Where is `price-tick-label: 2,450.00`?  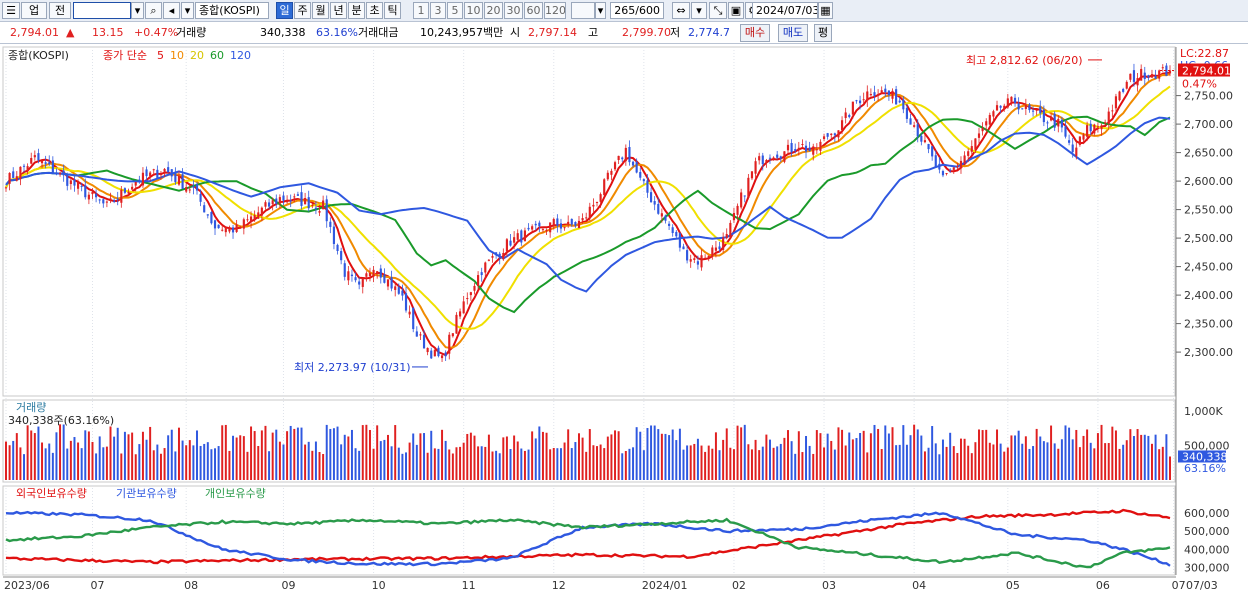 price-tick-label: 2,450.00 is located at coordinates (1208, 267).